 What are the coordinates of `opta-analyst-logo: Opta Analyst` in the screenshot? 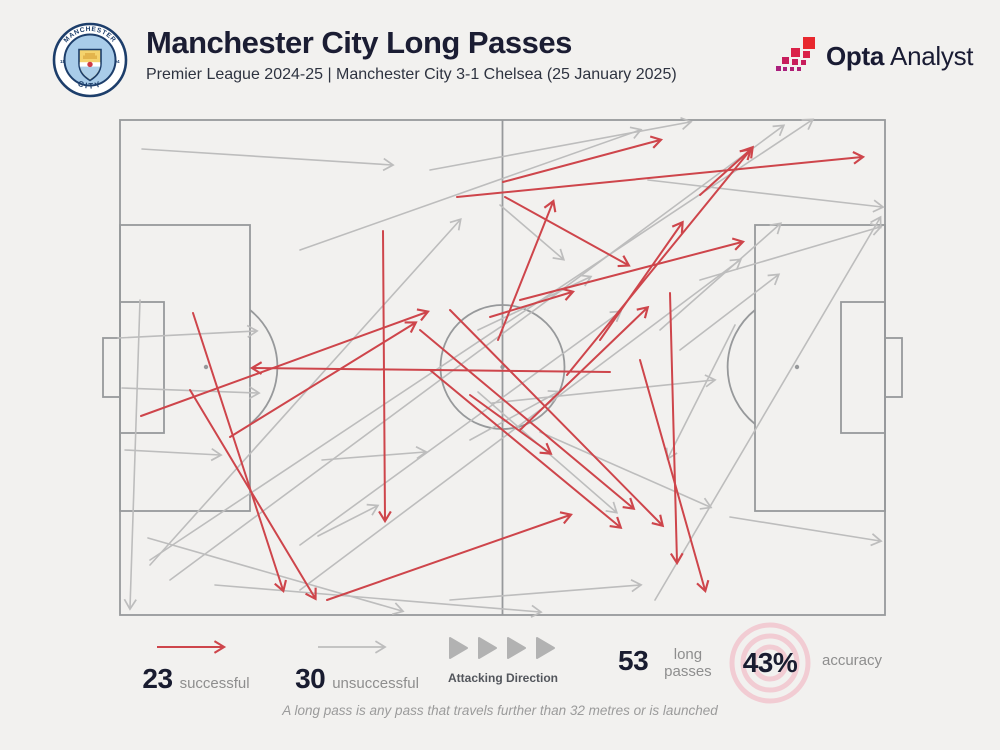 It's located at (875, 56).